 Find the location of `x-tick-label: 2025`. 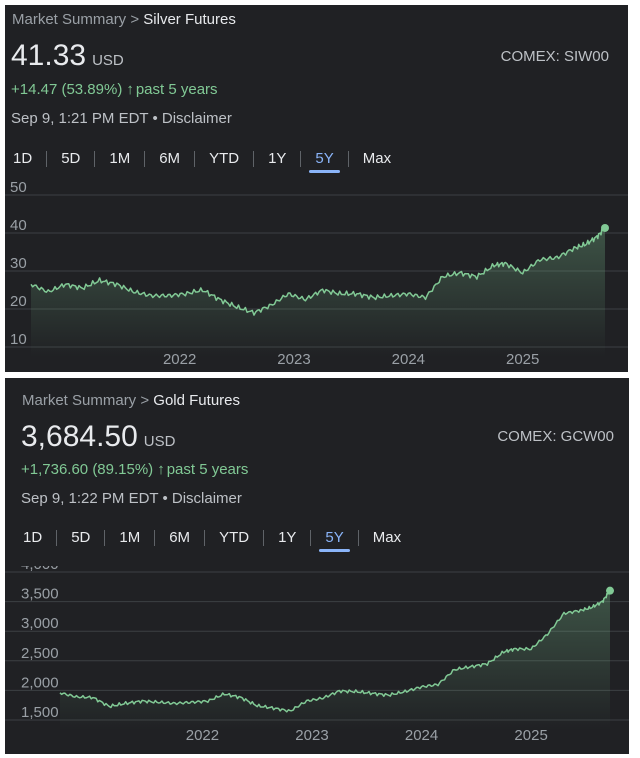

x-tick-label: 2025 is located at coordinates (530, 735).